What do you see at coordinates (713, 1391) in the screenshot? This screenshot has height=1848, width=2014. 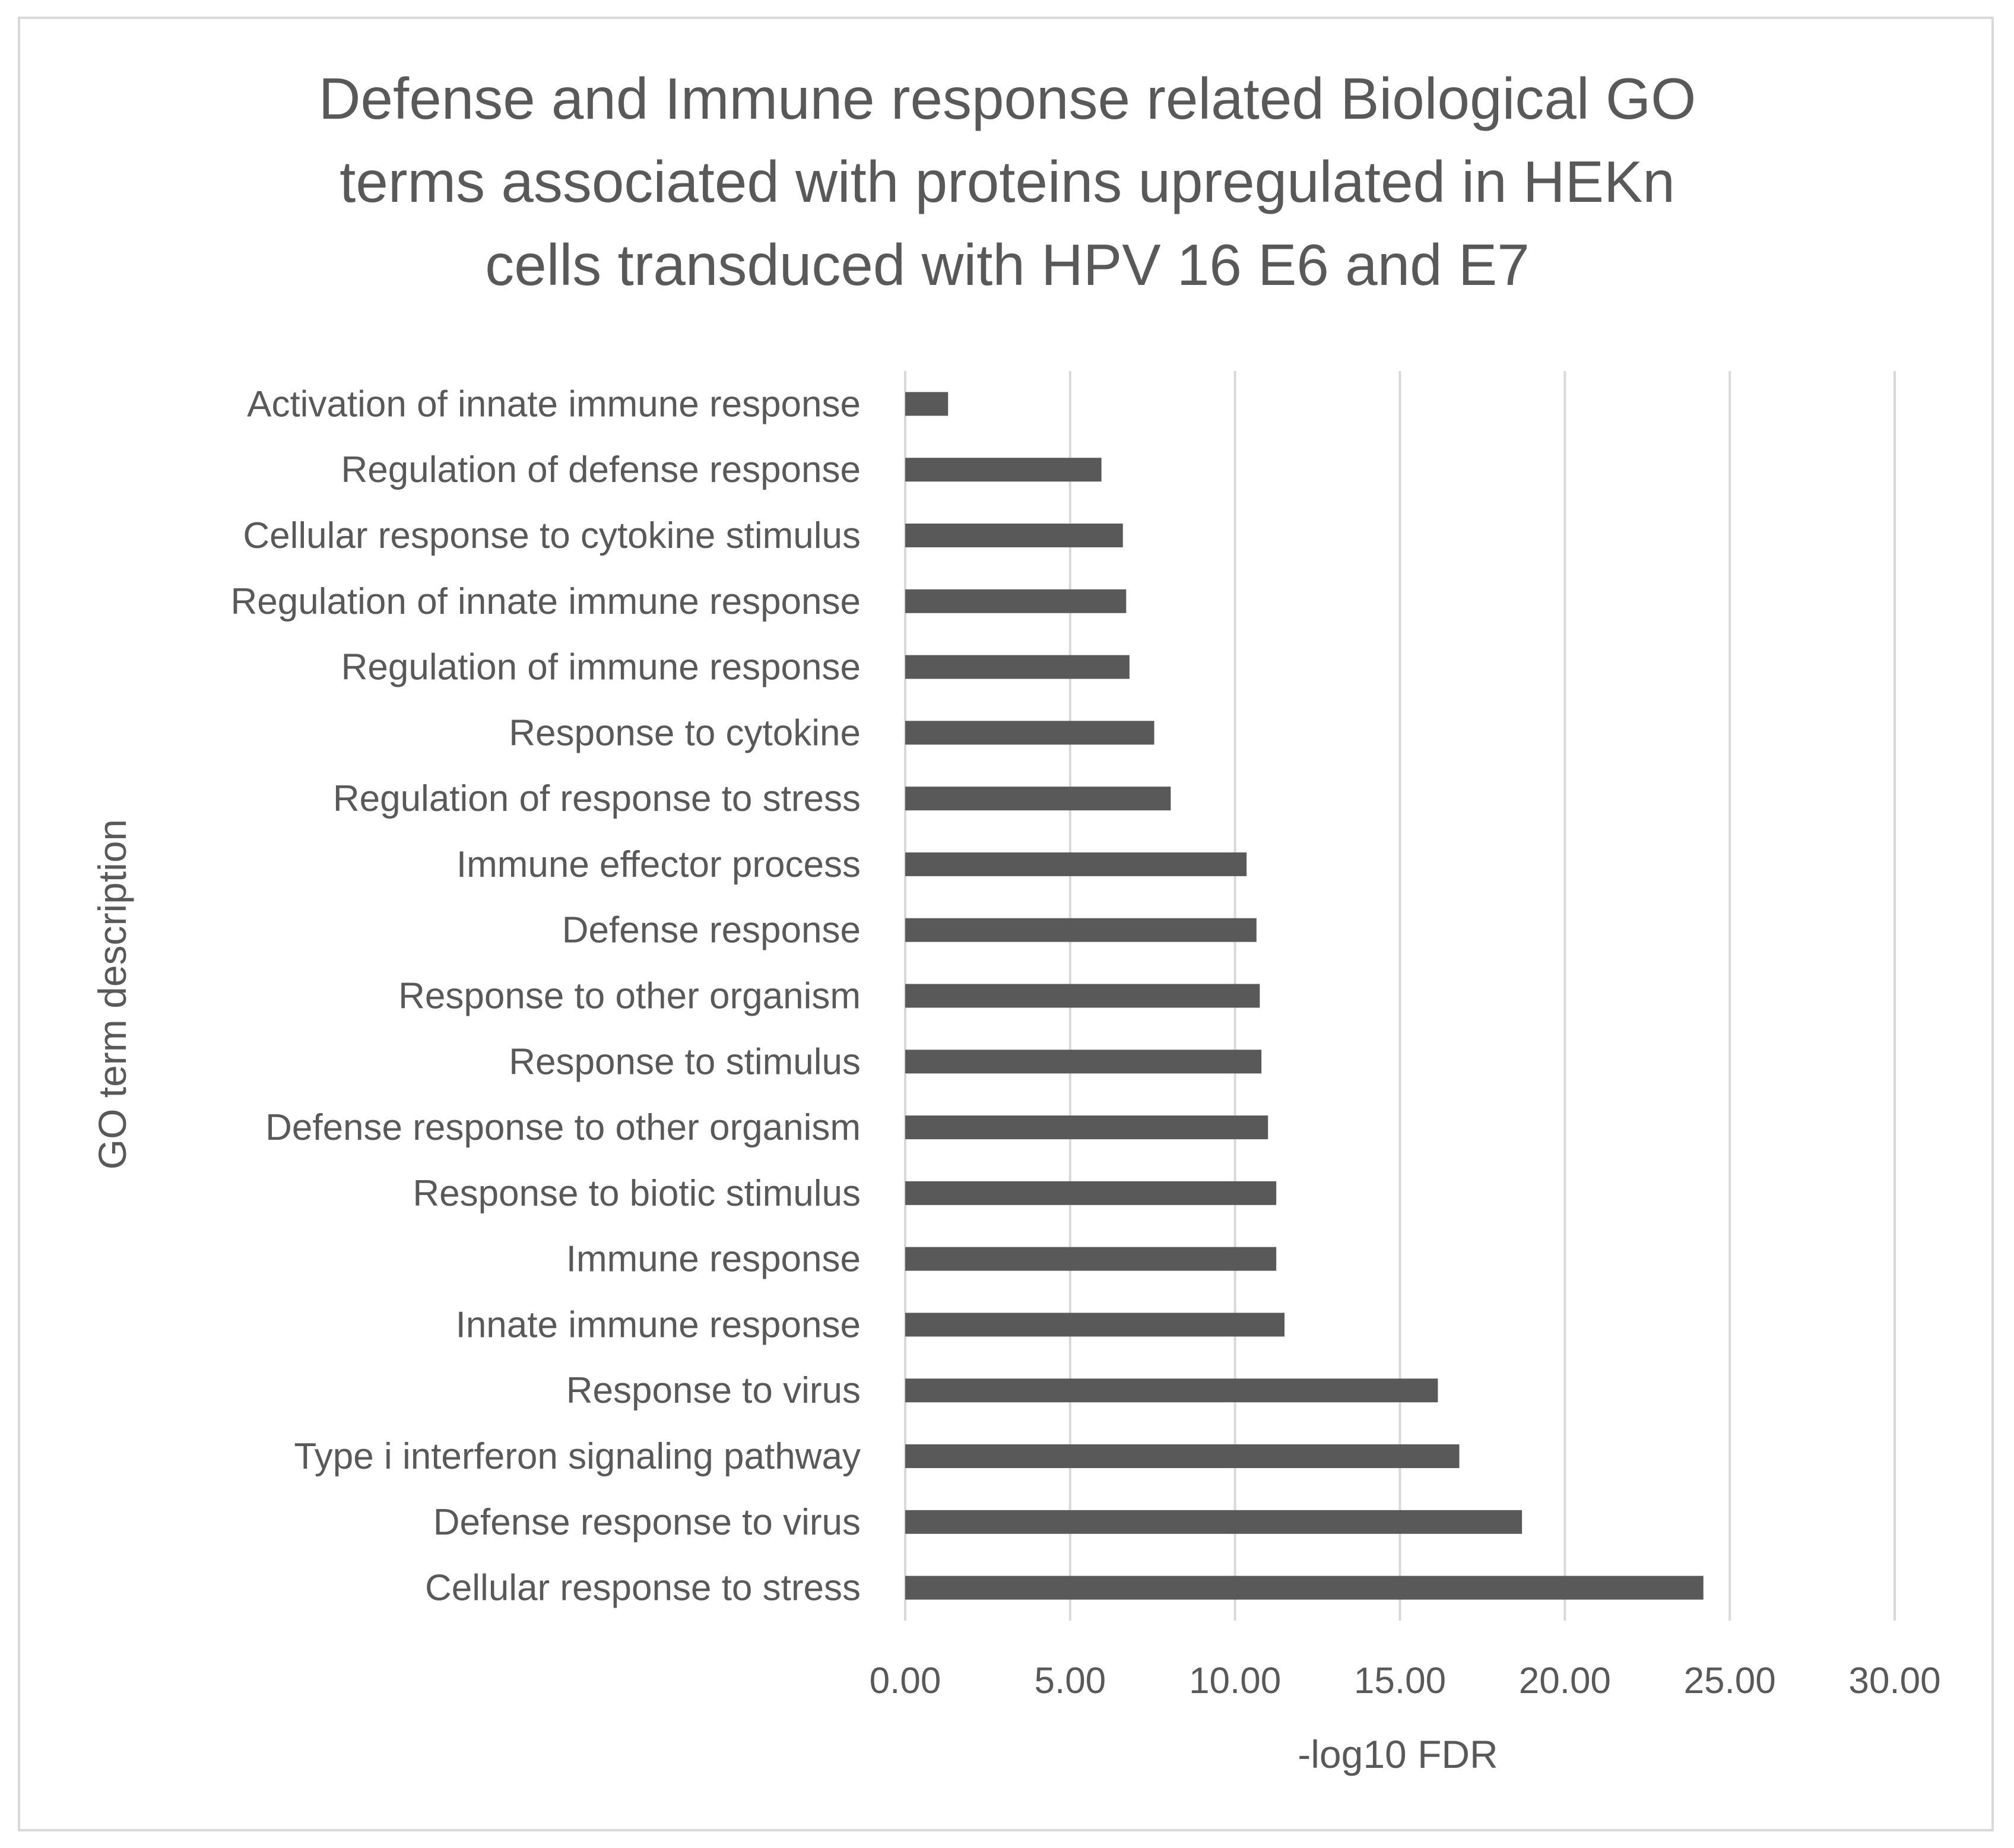 I see `category-label: Response to virus` at bounding box center [713, 1391].